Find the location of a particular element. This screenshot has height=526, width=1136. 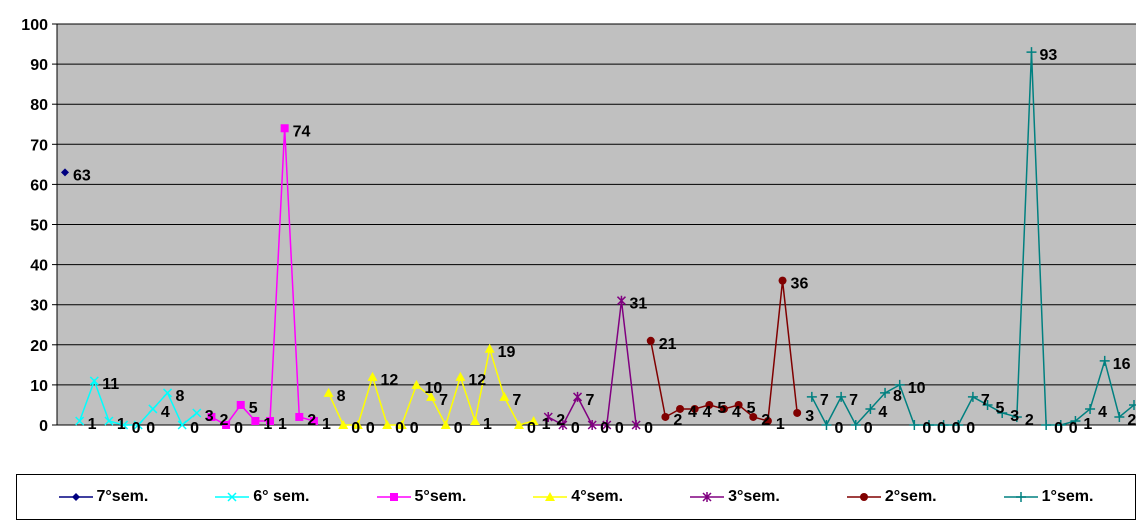

data-label-s4-9: 0 is located at coordinates (458, 428).